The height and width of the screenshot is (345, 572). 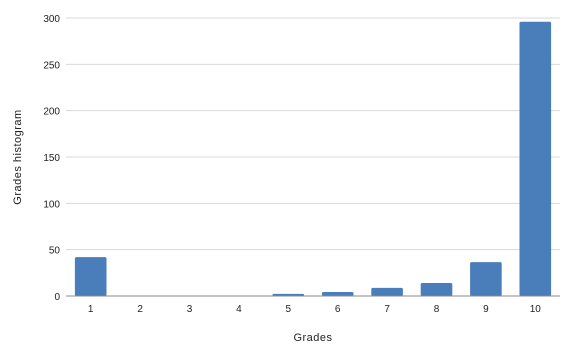 I want to click on x-tick-label: 2, so click(x=140, y=309).